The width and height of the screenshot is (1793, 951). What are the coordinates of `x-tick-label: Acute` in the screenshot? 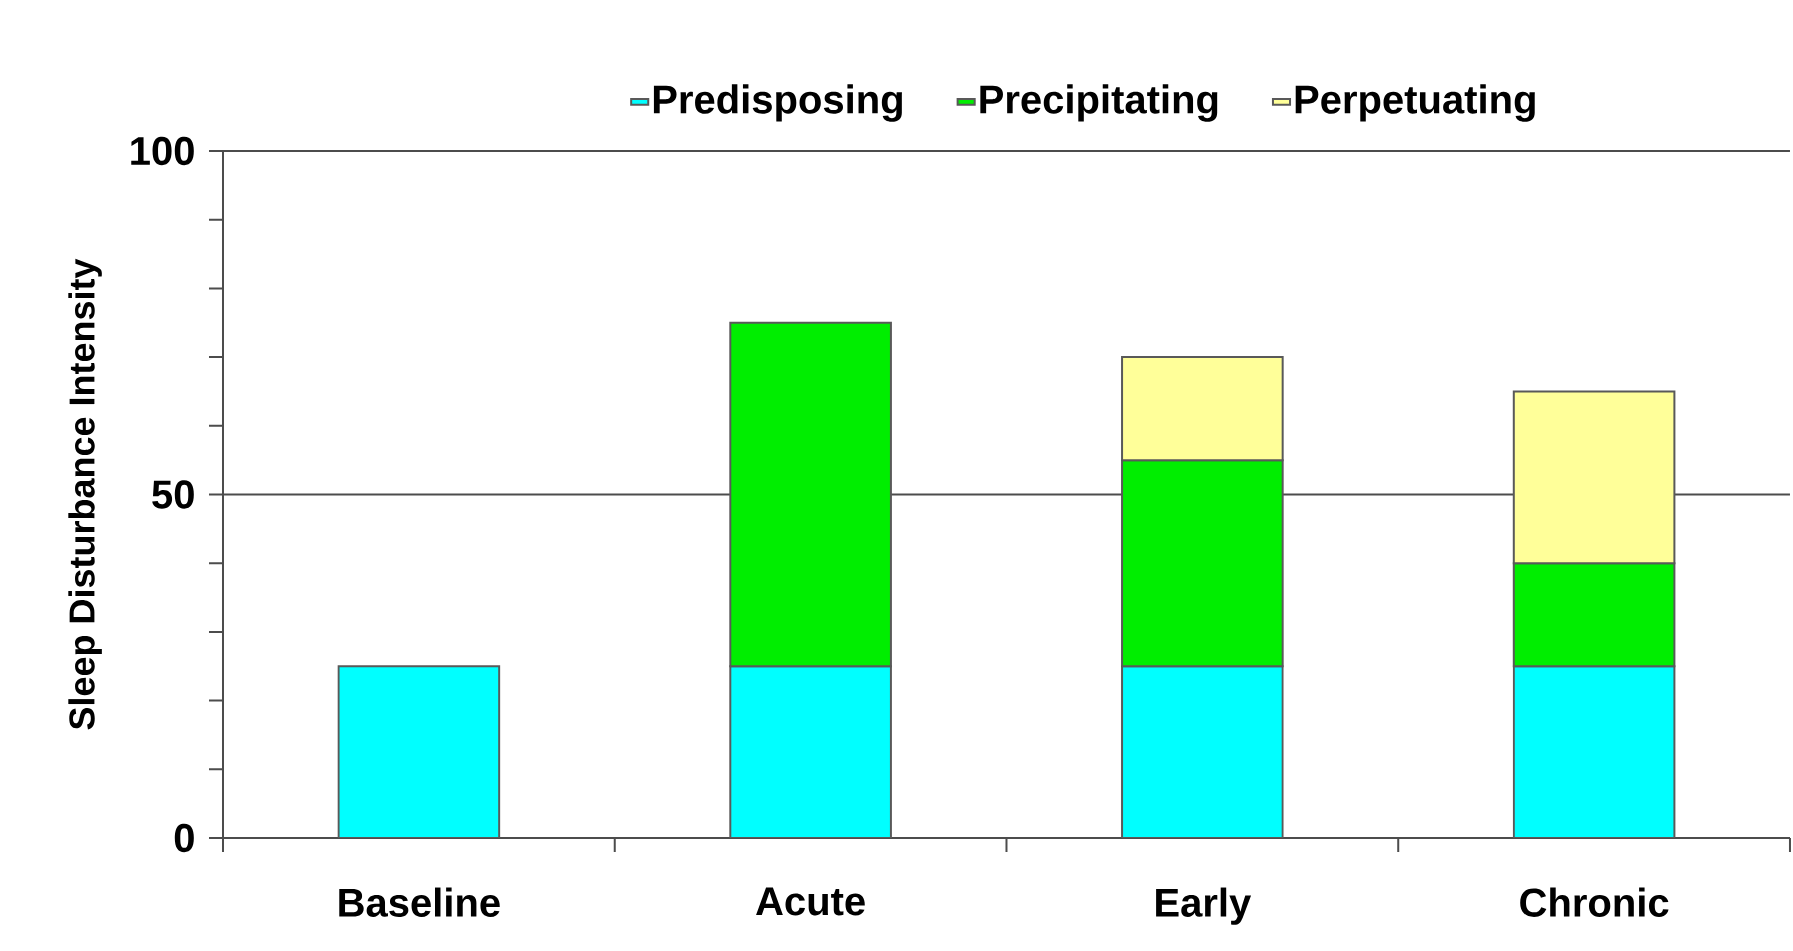 It's located at (810, 901).